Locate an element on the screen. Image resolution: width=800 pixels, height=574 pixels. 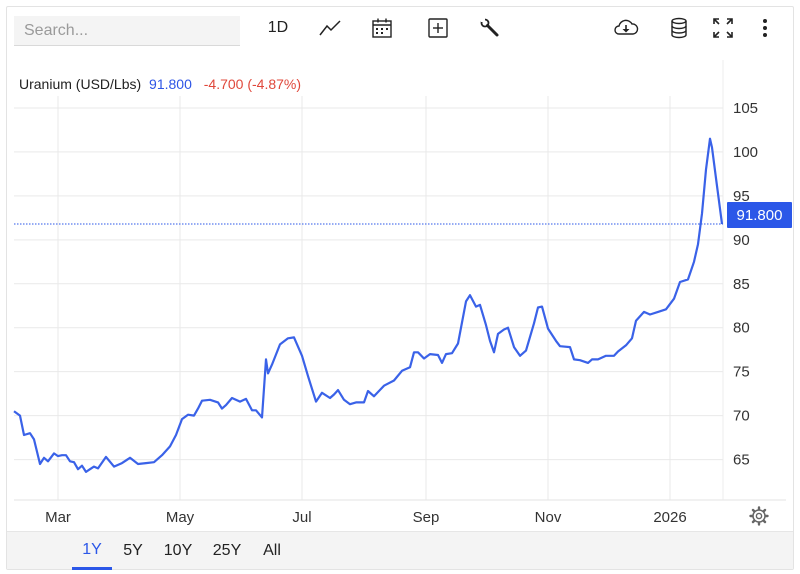
calendar-icon is located at coordinates (382, 28).